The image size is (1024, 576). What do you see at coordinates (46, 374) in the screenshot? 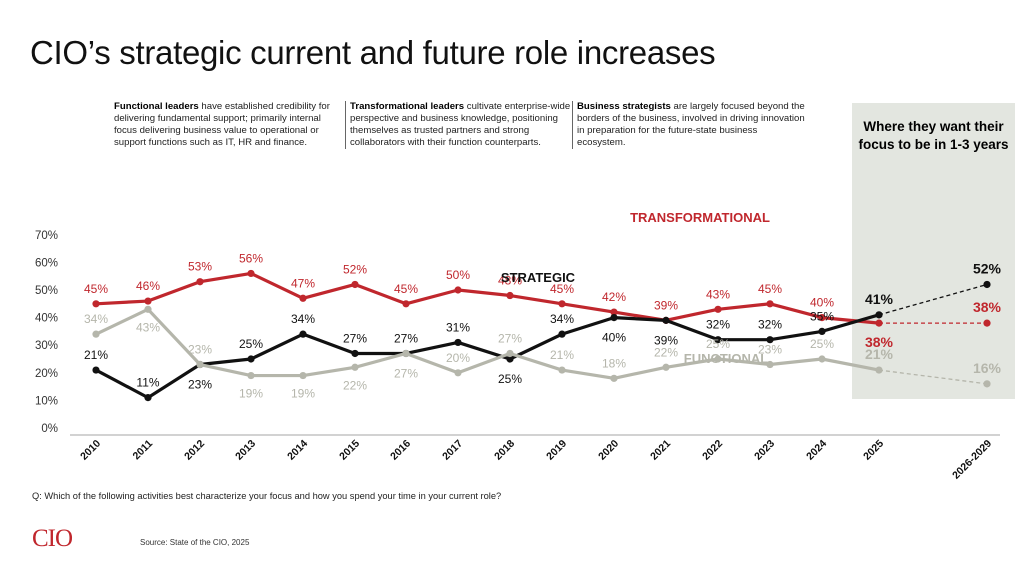
I see `y-tick-label: 20%` at bounding box center [46, 374].